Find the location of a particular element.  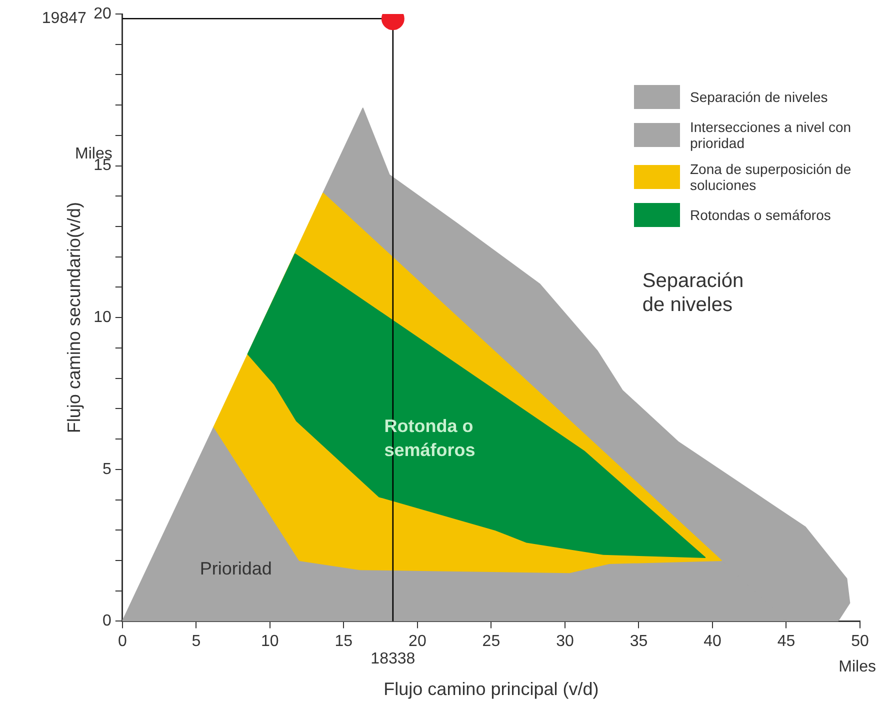

x-tick-label: 40 is located at coordinates (713, 641).